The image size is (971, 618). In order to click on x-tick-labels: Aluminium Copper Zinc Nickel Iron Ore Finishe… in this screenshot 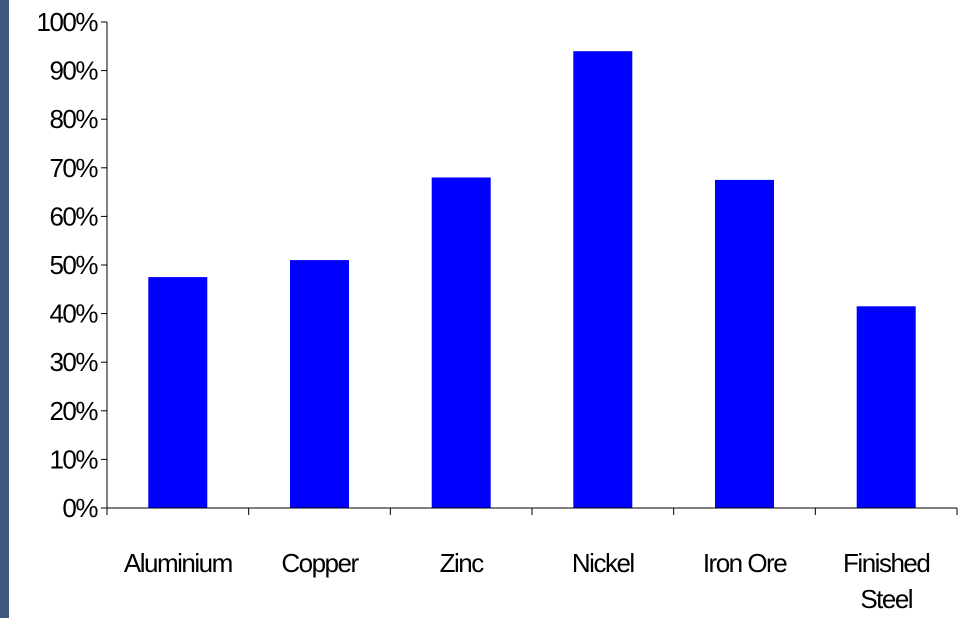, I will do `click(527, 581)`.